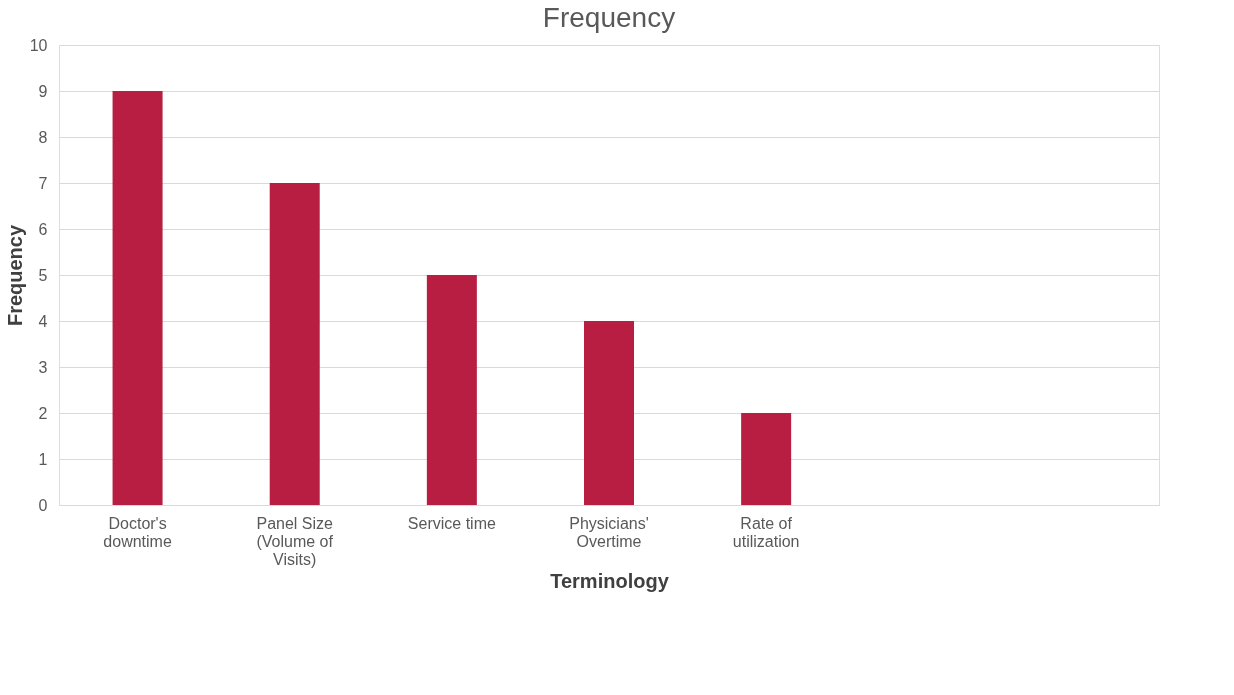 This screenshot has width=1234, height=695. What do you see at coordinates (38, 45) in the screenshot?
I see `y-tick-label: 10` at bounding box center [38, 45].